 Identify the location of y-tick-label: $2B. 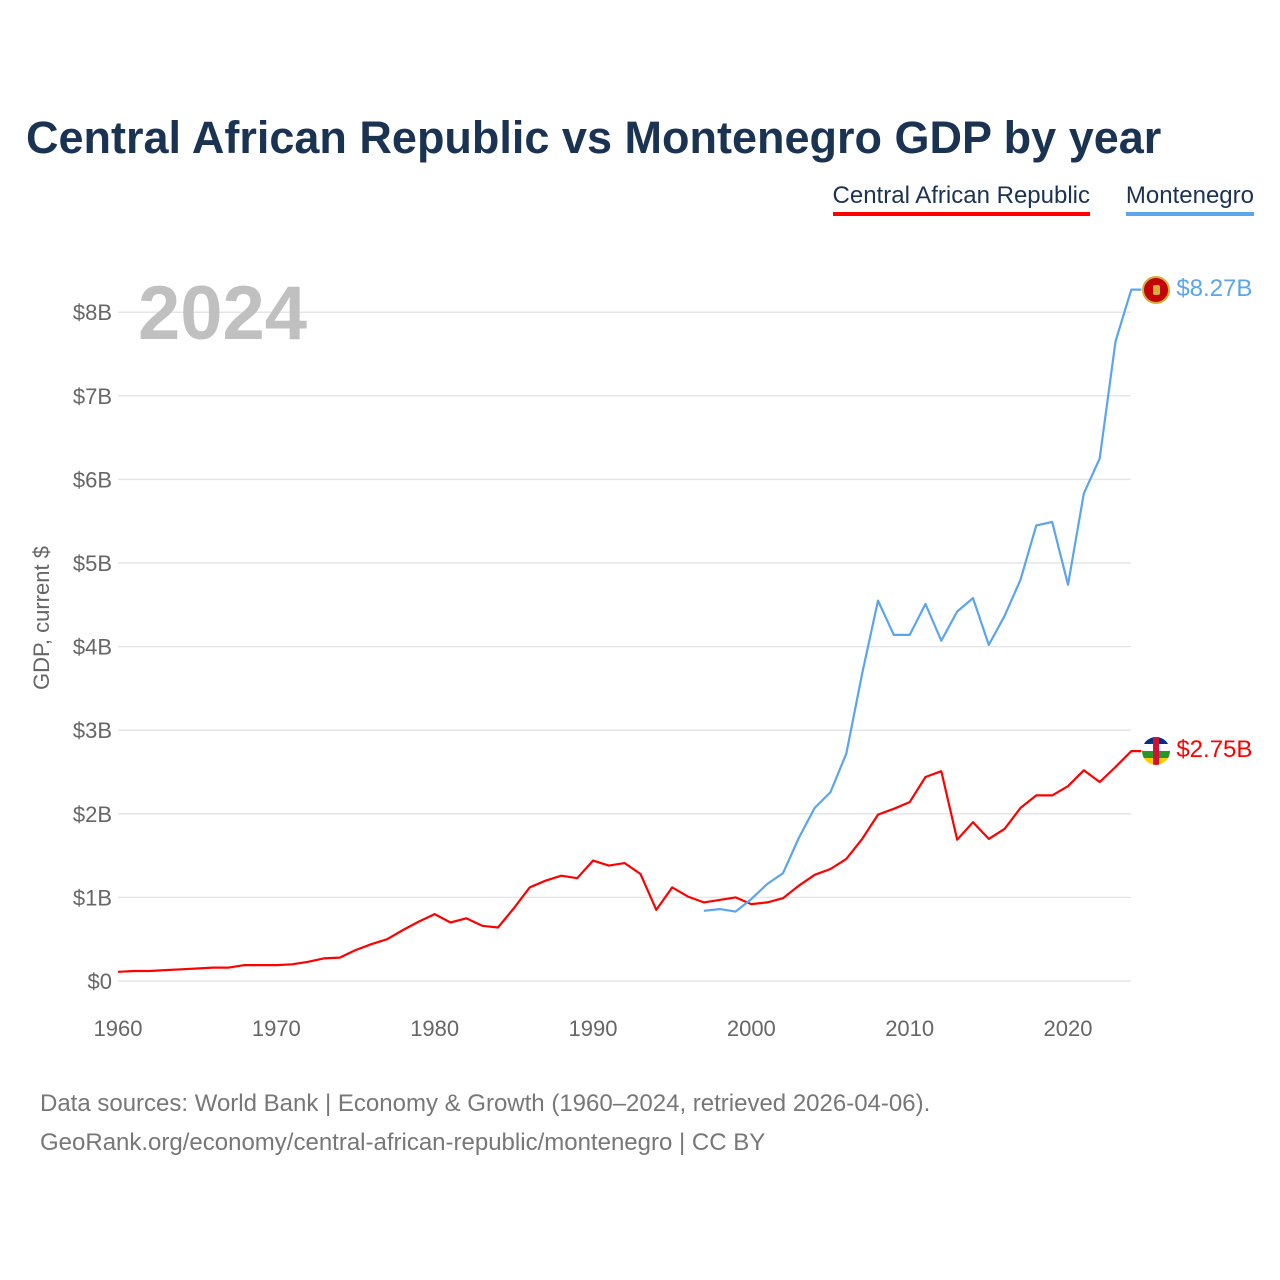
(92, 814).